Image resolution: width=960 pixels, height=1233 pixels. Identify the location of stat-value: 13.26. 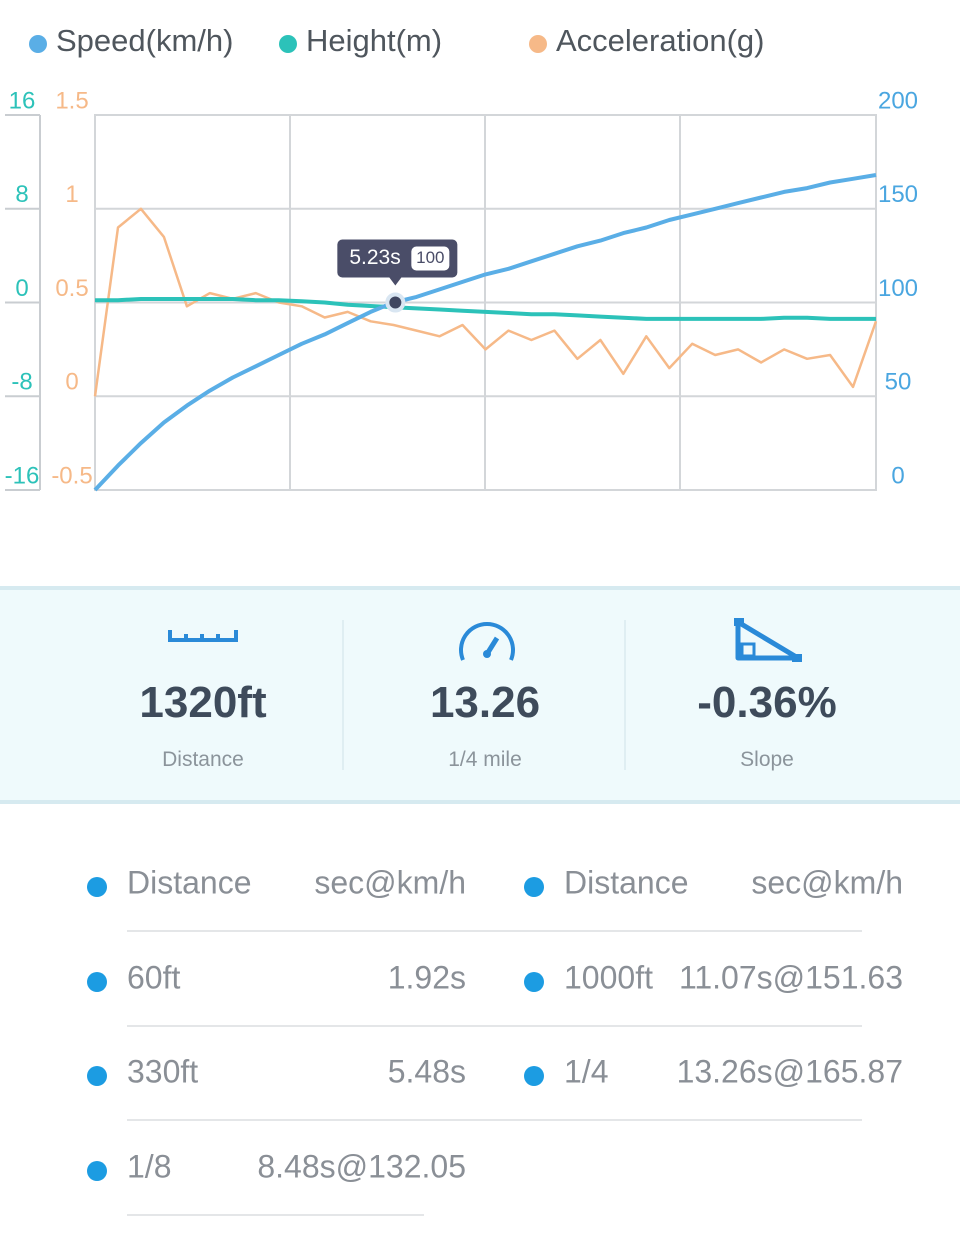
(485, 702).